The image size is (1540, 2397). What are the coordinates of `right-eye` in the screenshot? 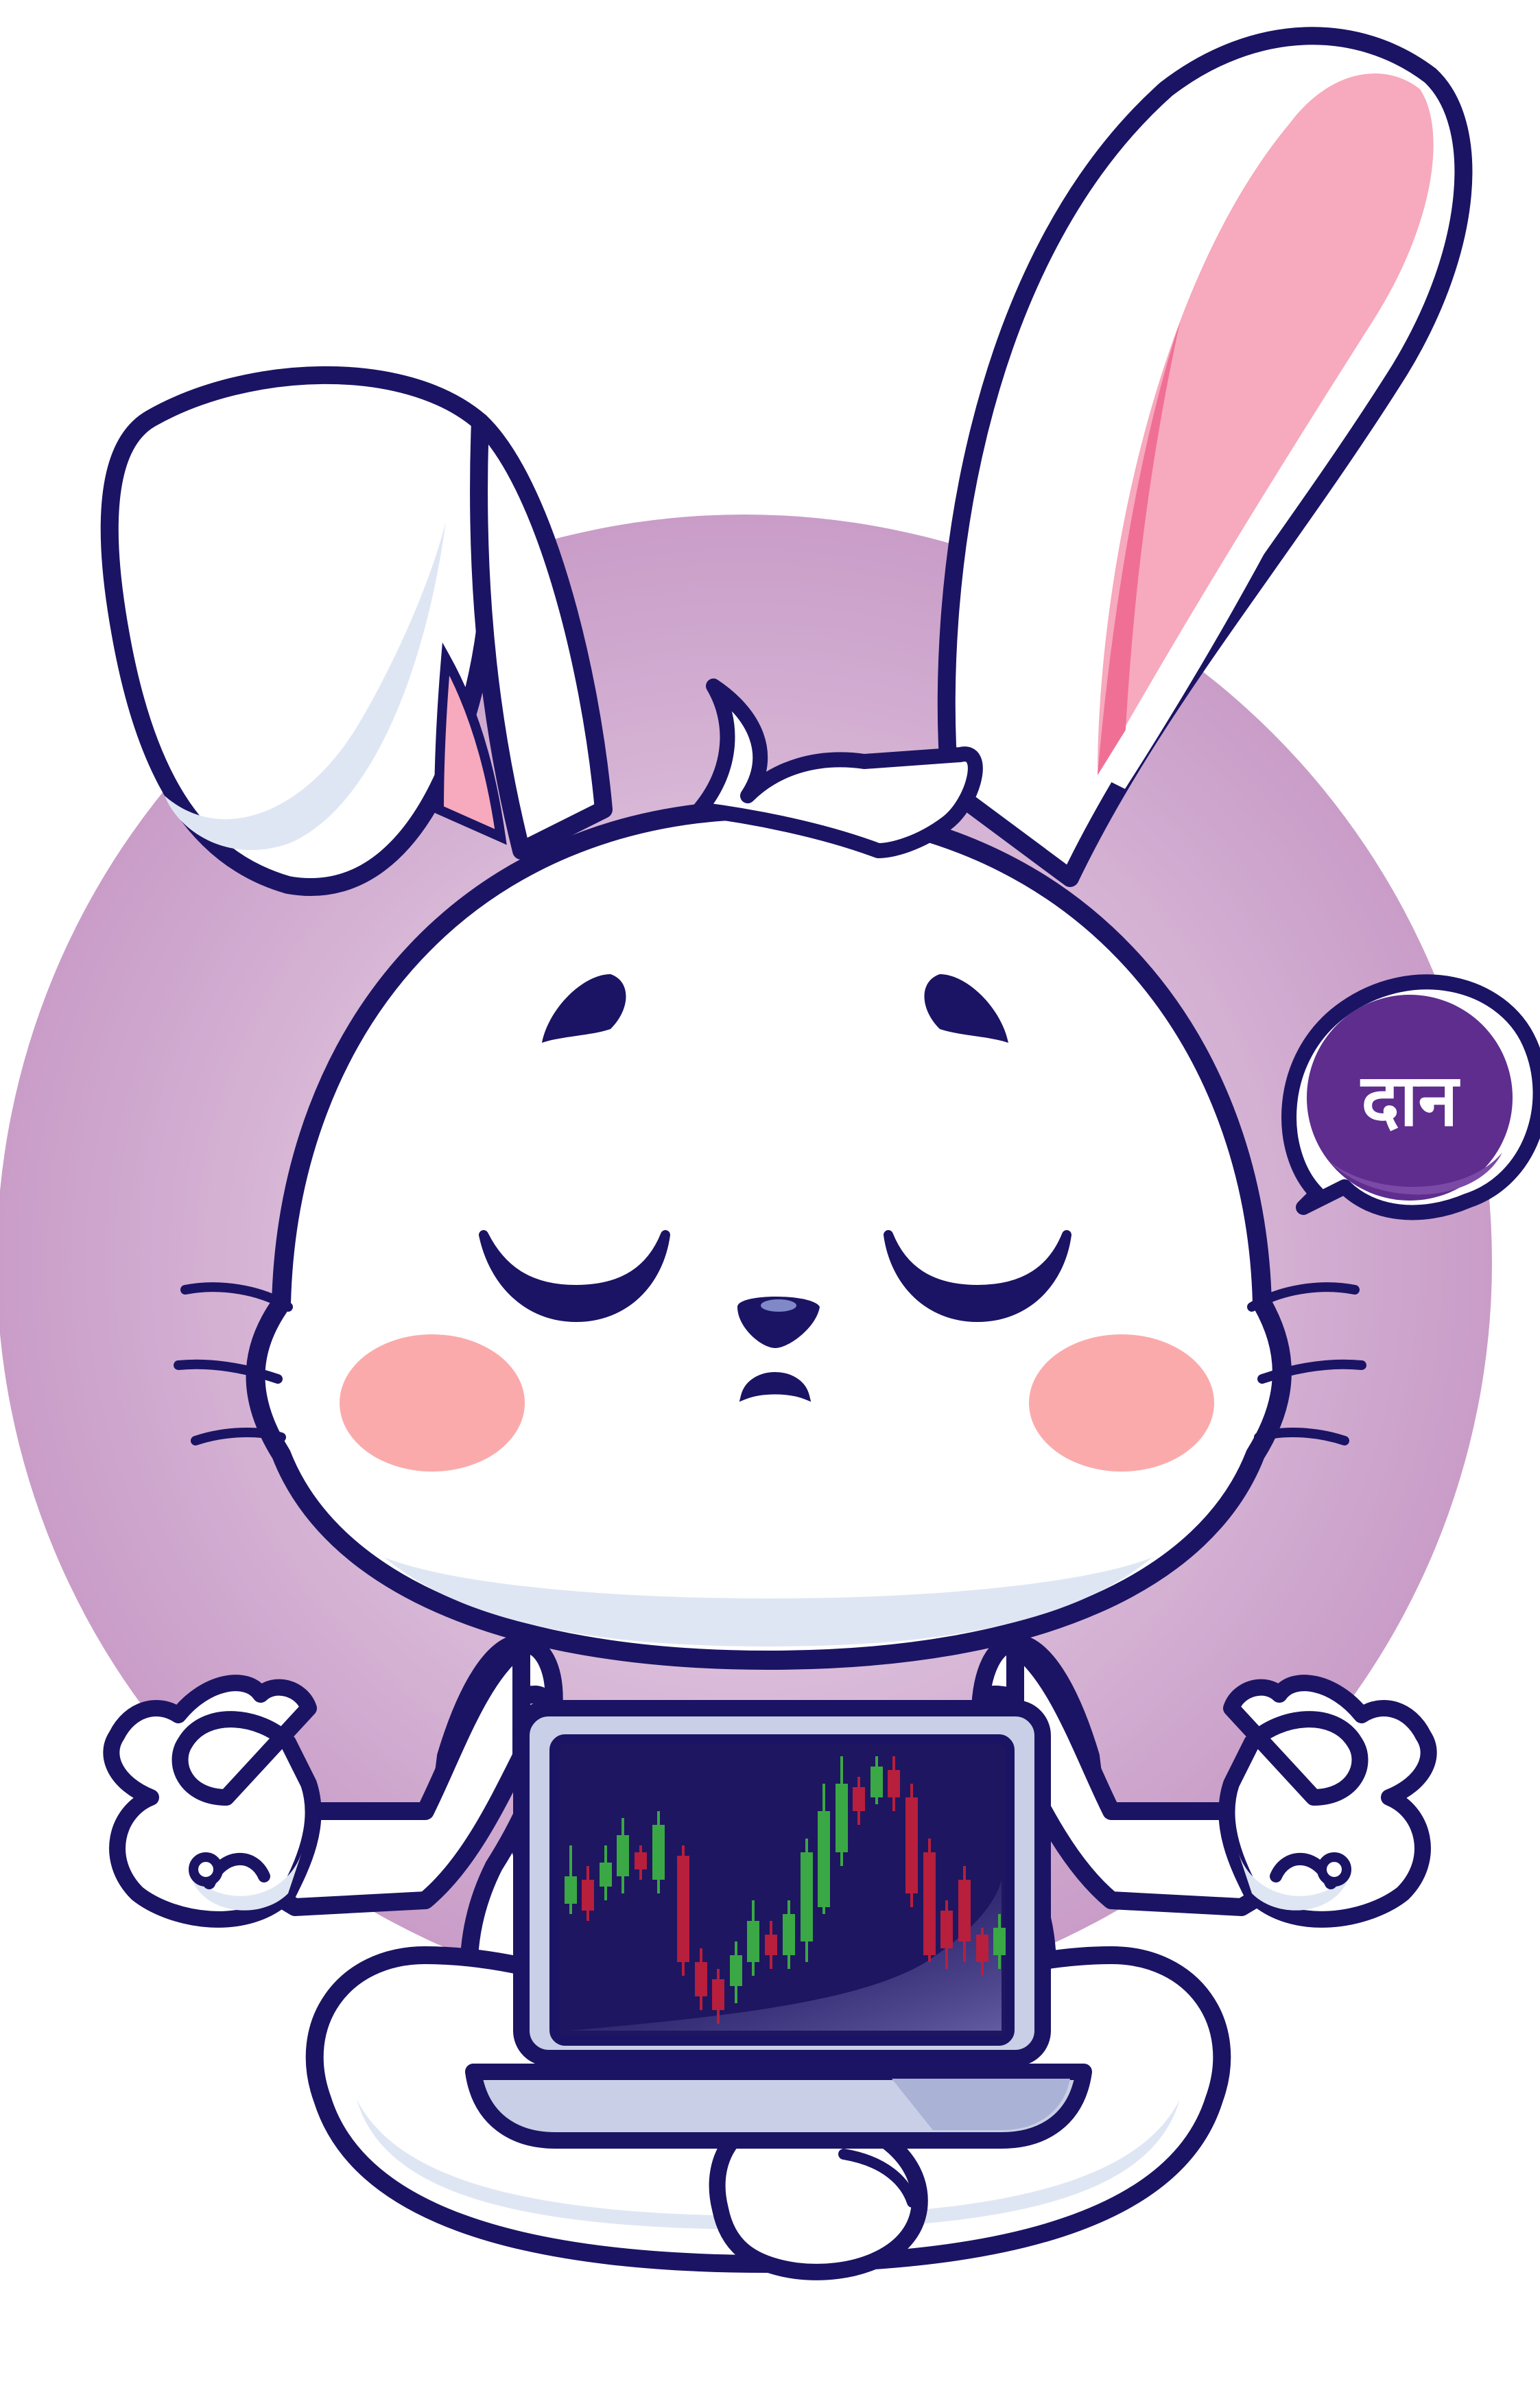 It's located at (978, 1276).